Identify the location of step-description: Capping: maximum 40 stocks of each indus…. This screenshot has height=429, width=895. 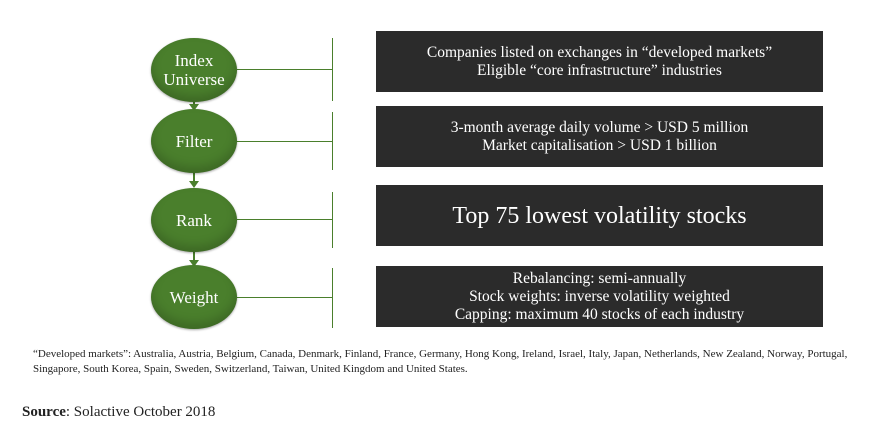
(599, 314).